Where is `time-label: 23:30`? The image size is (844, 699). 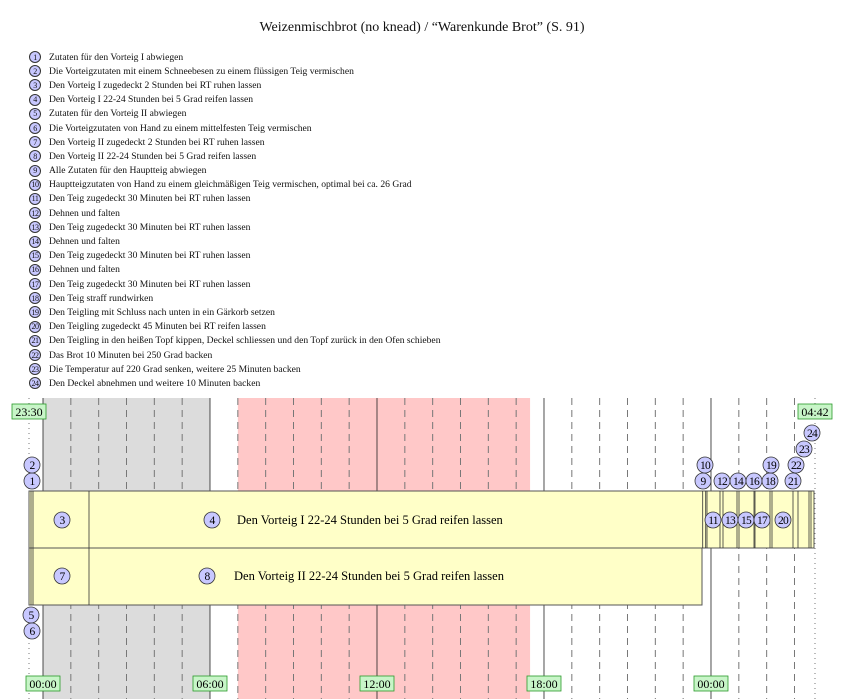 time-label: 23:30 is located at coordinates (29, 411).